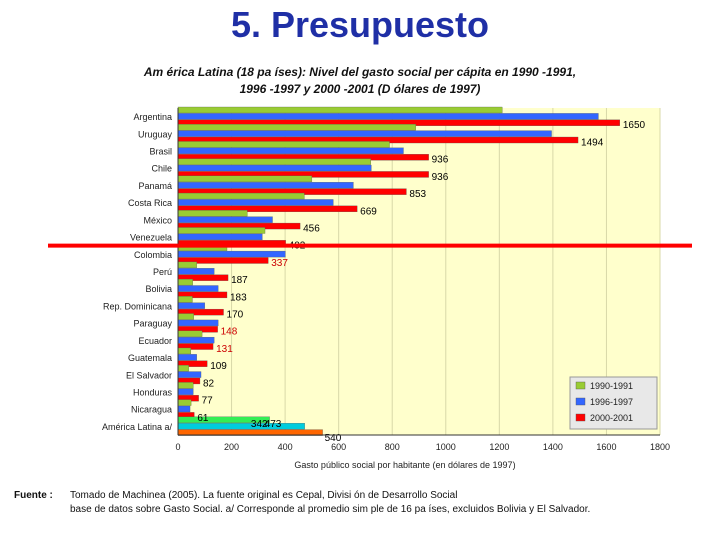 The height and width of the screenshot is (540, 720). Describe the element at coordinates (259, 424) in the screenshot. I see `value-label: 342` at that location.